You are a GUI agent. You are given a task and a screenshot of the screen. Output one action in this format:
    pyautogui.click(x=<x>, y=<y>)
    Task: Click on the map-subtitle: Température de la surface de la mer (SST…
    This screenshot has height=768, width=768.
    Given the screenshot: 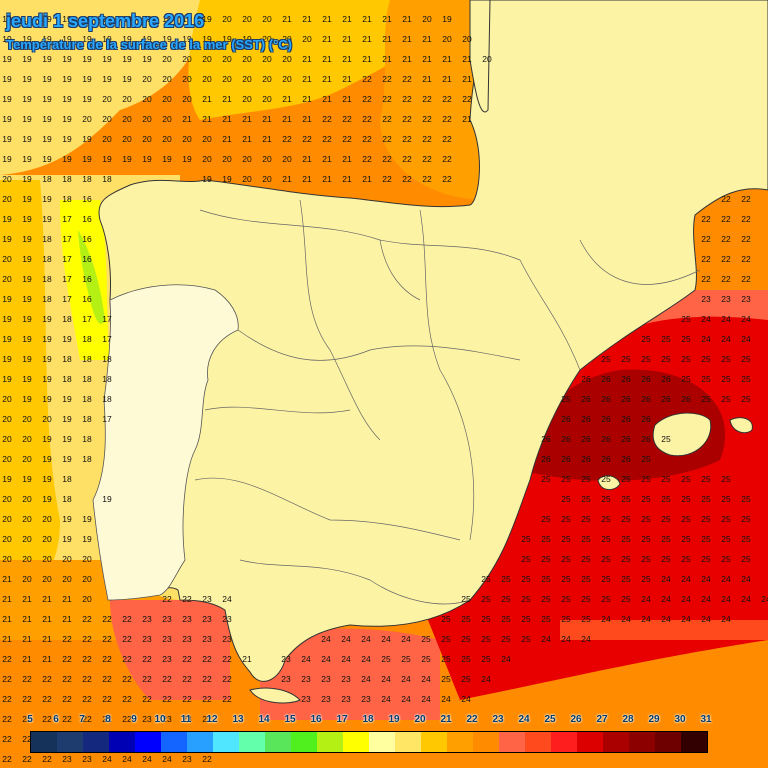 What is the action you would take?
    pyautogui.click(x=149, y=44)
    